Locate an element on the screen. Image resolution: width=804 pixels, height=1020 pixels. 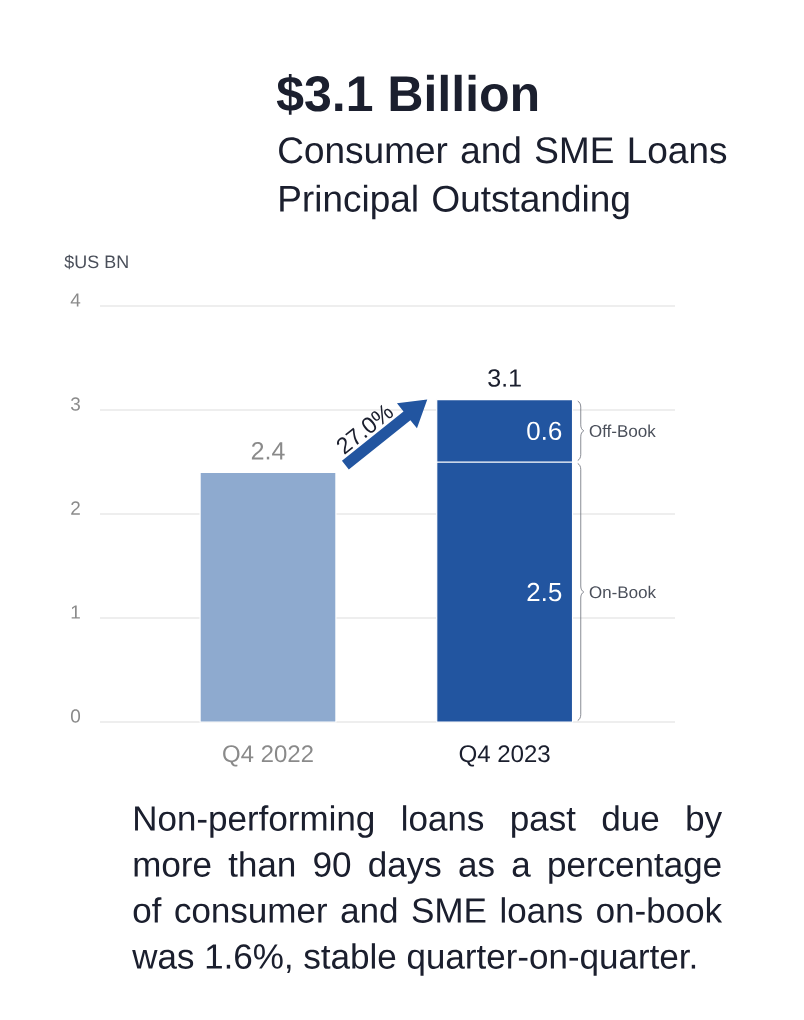
series-label: Off-Book is located at coordinates (622, 431).